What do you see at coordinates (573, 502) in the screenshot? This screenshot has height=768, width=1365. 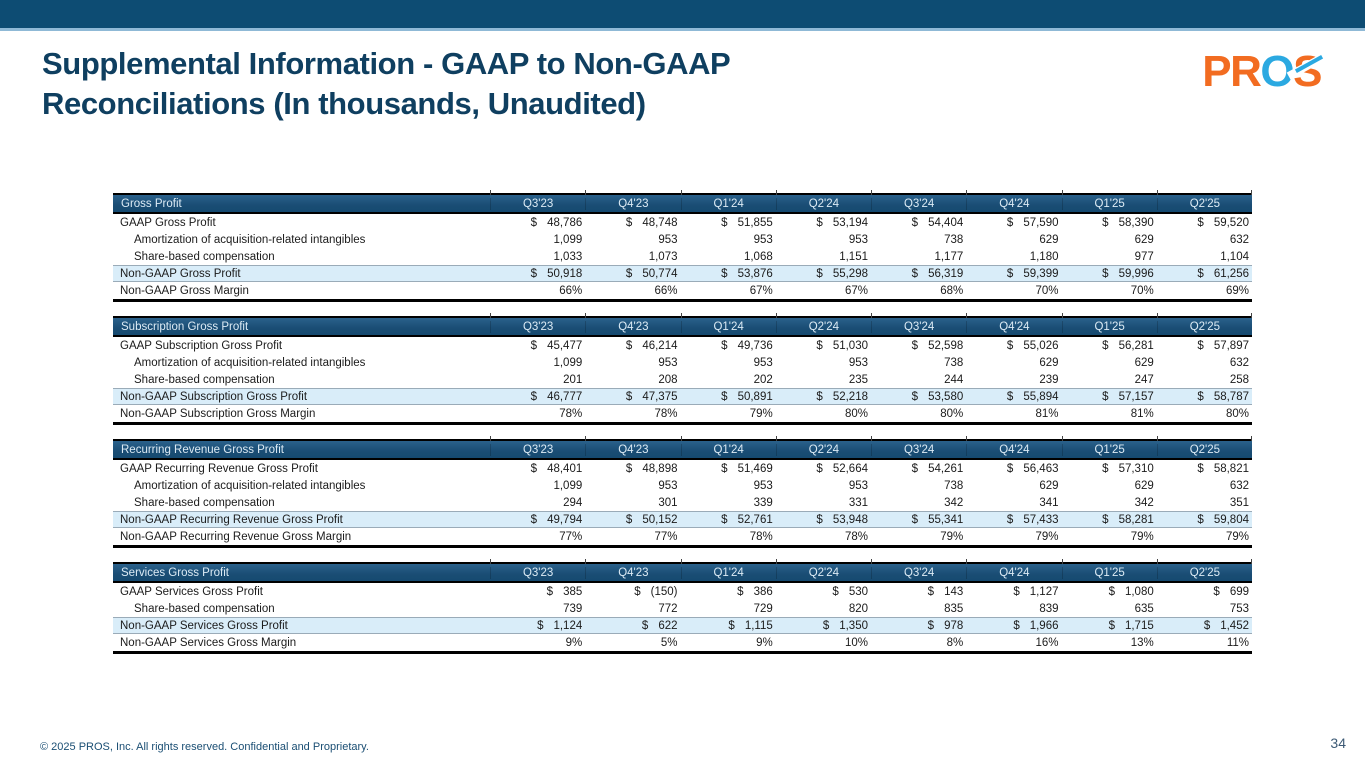 I see `cell-number: 294` at bounding box center [573, 502].